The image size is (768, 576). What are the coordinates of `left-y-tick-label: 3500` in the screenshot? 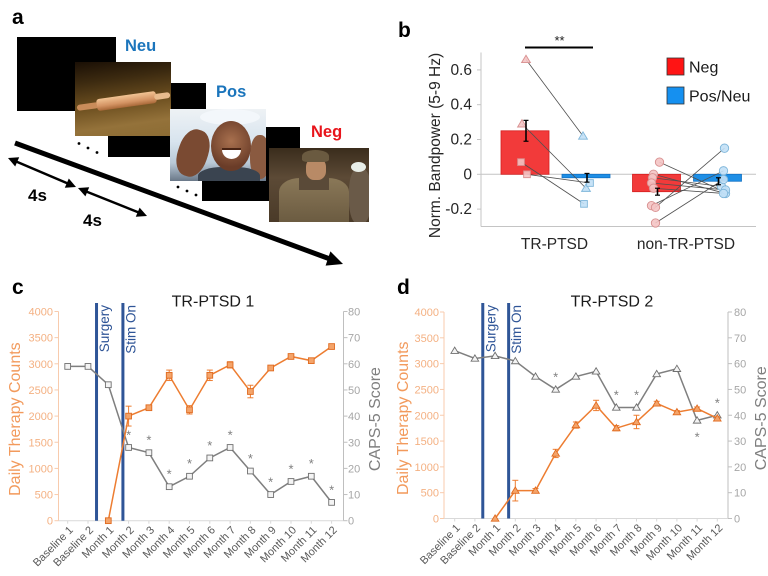 It's located at (427, 339).